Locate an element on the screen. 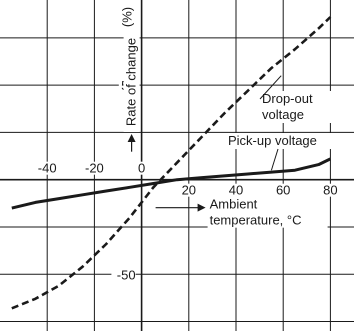  y-tick-label-bg is located at coordinates (123, 275).